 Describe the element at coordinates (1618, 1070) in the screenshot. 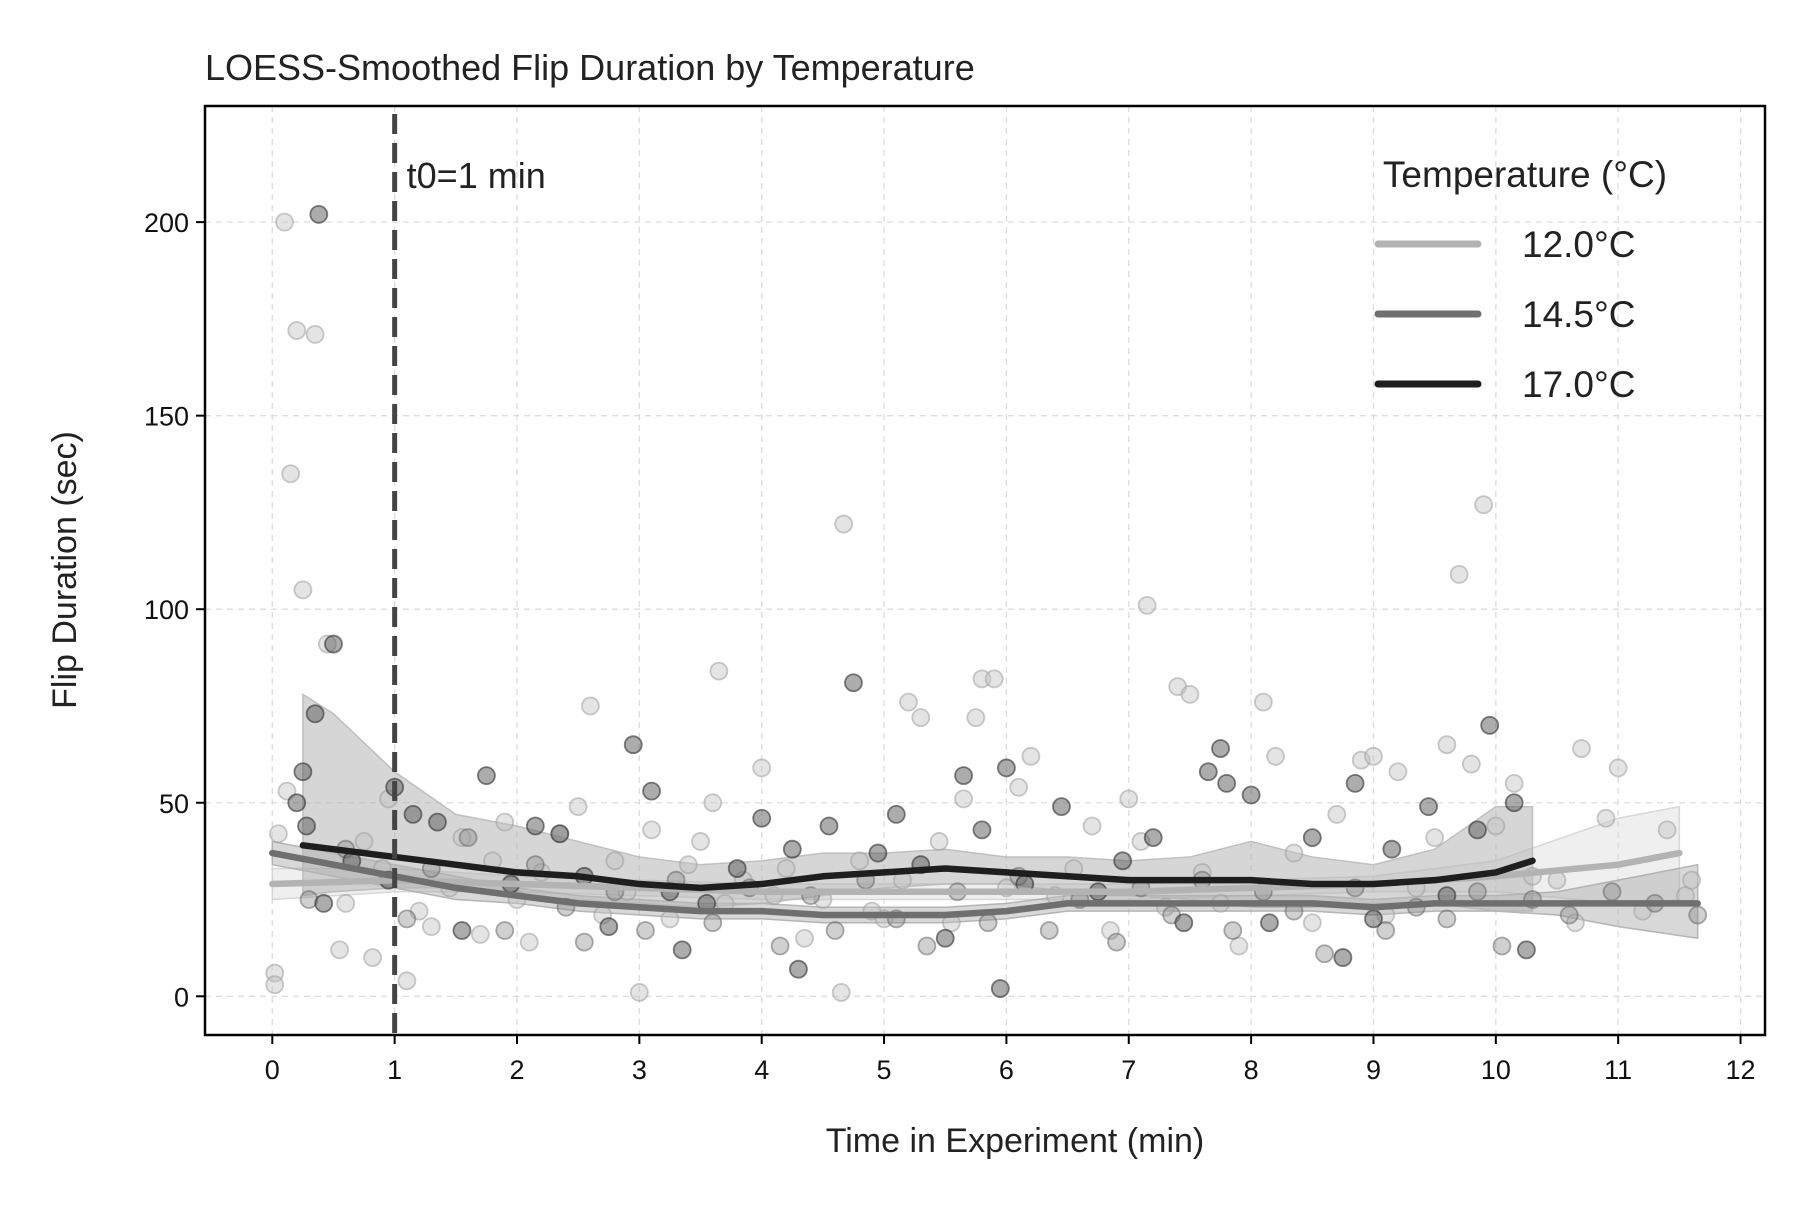

I see `x-tick-label: 11` at that location.